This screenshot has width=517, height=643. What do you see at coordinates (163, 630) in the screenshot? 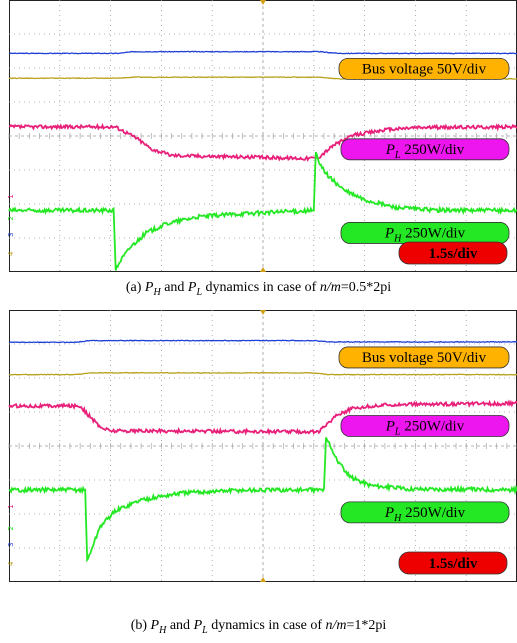
I see `caption-b-p1-sub: H` at bounding box center [163, 630].